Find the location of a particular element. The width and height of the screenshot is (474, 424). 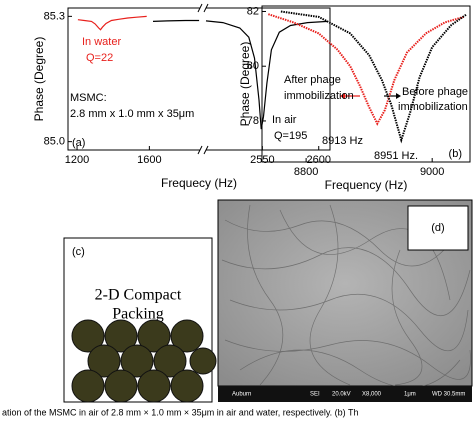

packed-circles is located at coordinates (144, 361).